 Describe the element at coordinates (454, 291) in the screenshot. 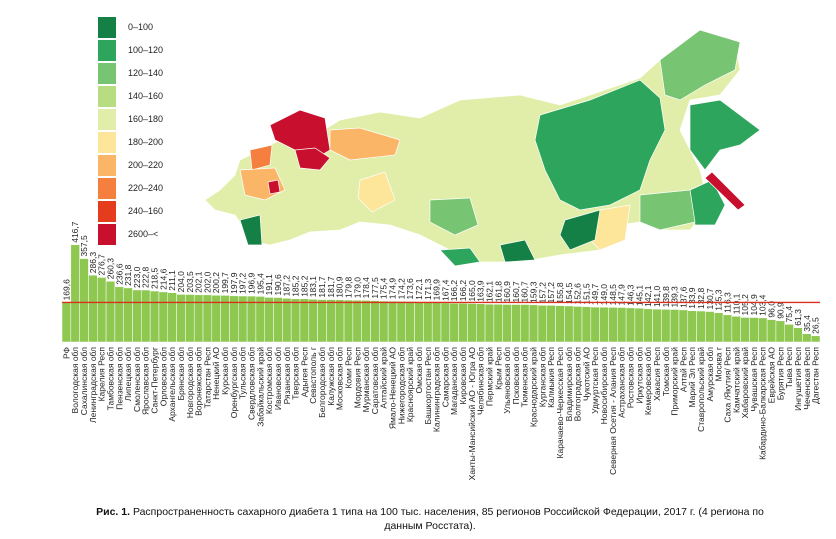

I see `value-label: 166,2` at that location.